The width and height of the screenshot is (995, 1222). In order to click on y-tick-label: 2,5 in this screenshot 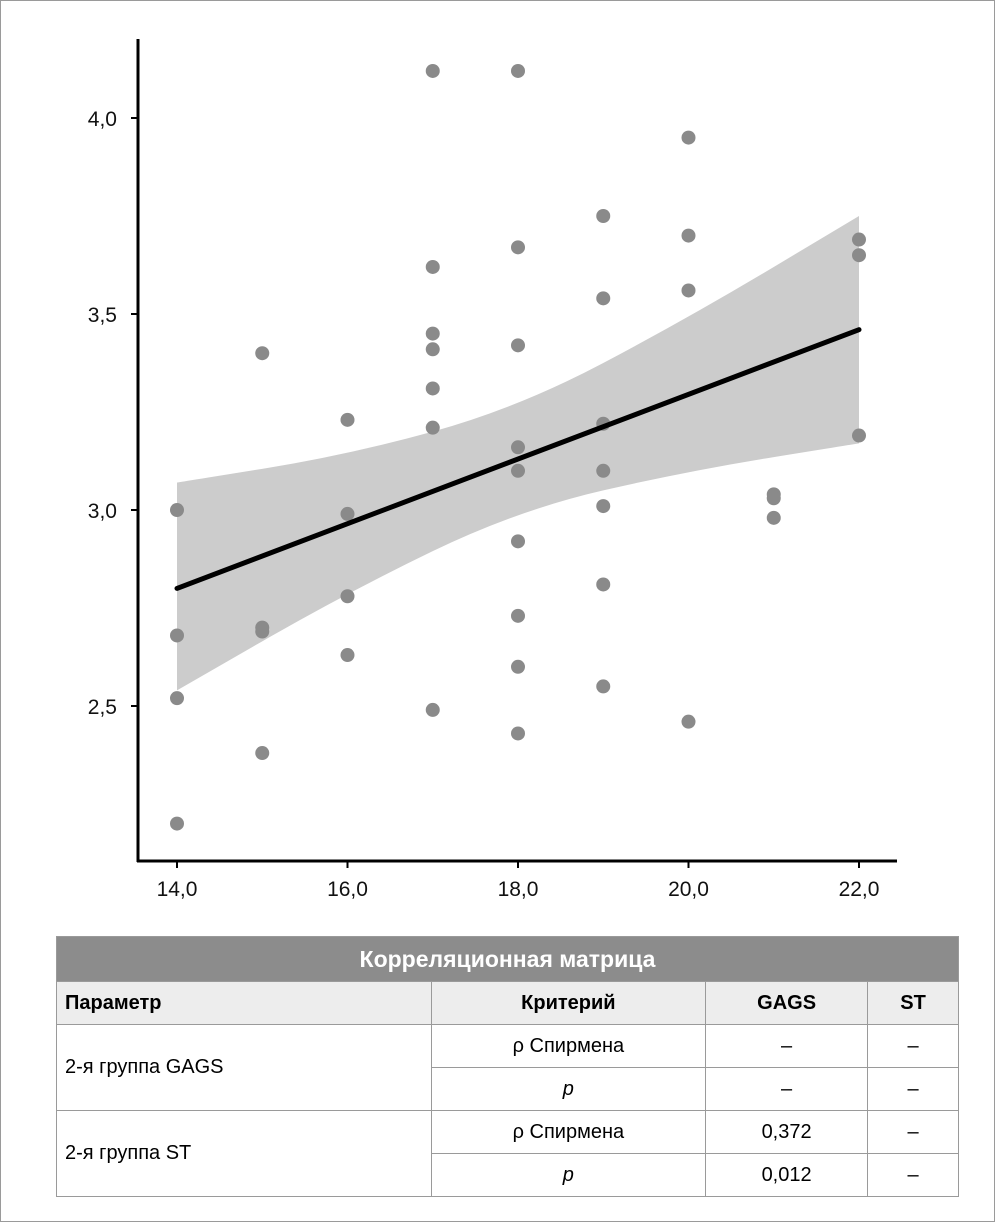, I will do `click(102, 707)`.